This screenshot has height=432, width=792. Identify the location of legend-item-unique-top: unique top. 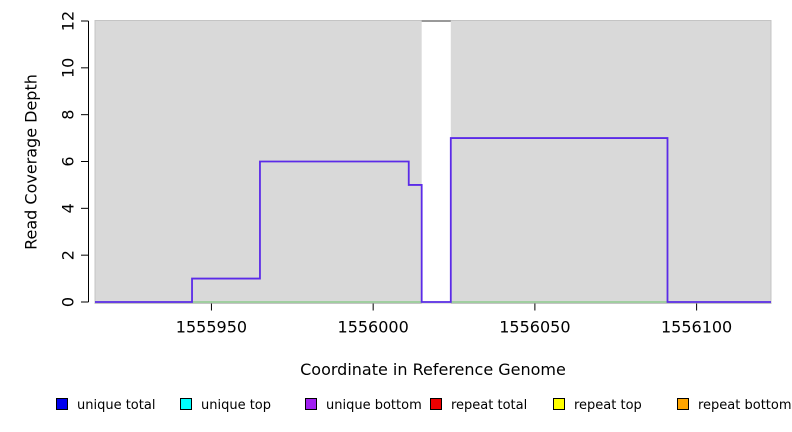
(225, 405).